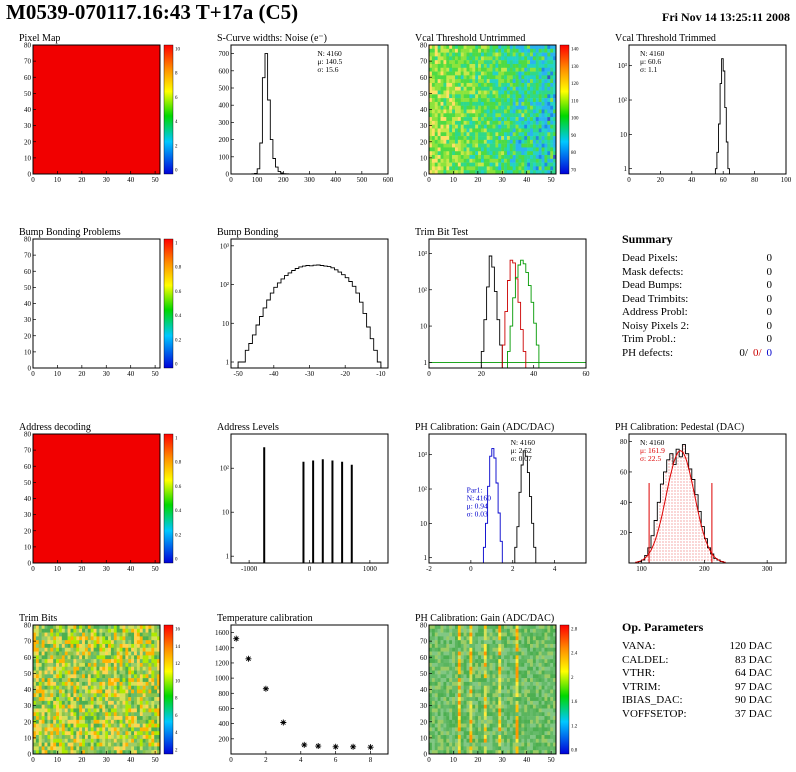 The width and height of the screenshot is (796, 772). Describe the element at coordinates (697, 715) in the screenshot. I see `op-param-row: VOFFSETOP: 37 DAC` at that location.